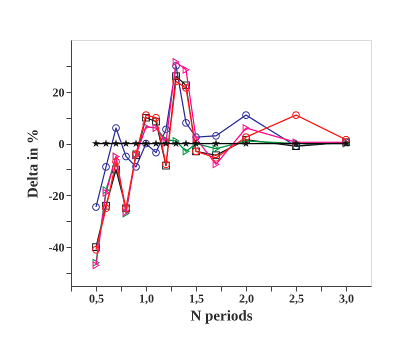  Describe the element at coordinates (296, 299) in the screenshot. I see `x-tick-label: 2,5` at that location.